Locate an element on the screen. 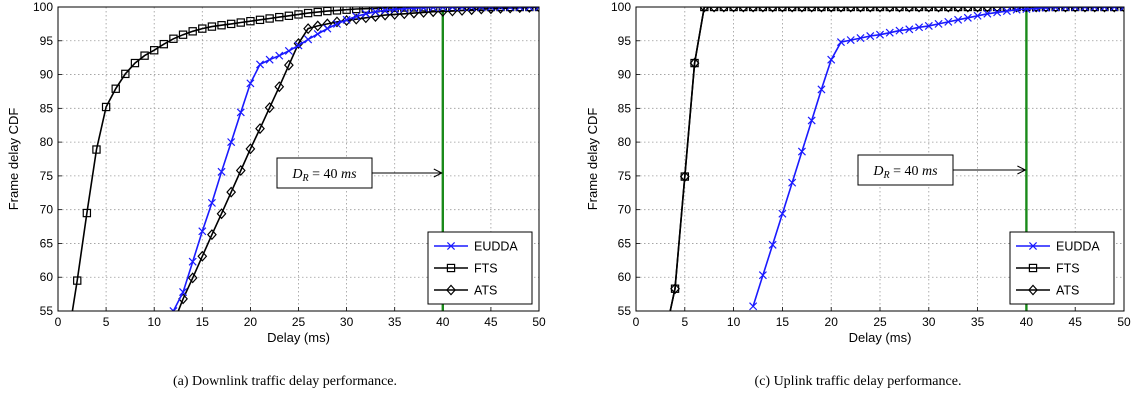  annotation-box is located at coordinates (905, 170).